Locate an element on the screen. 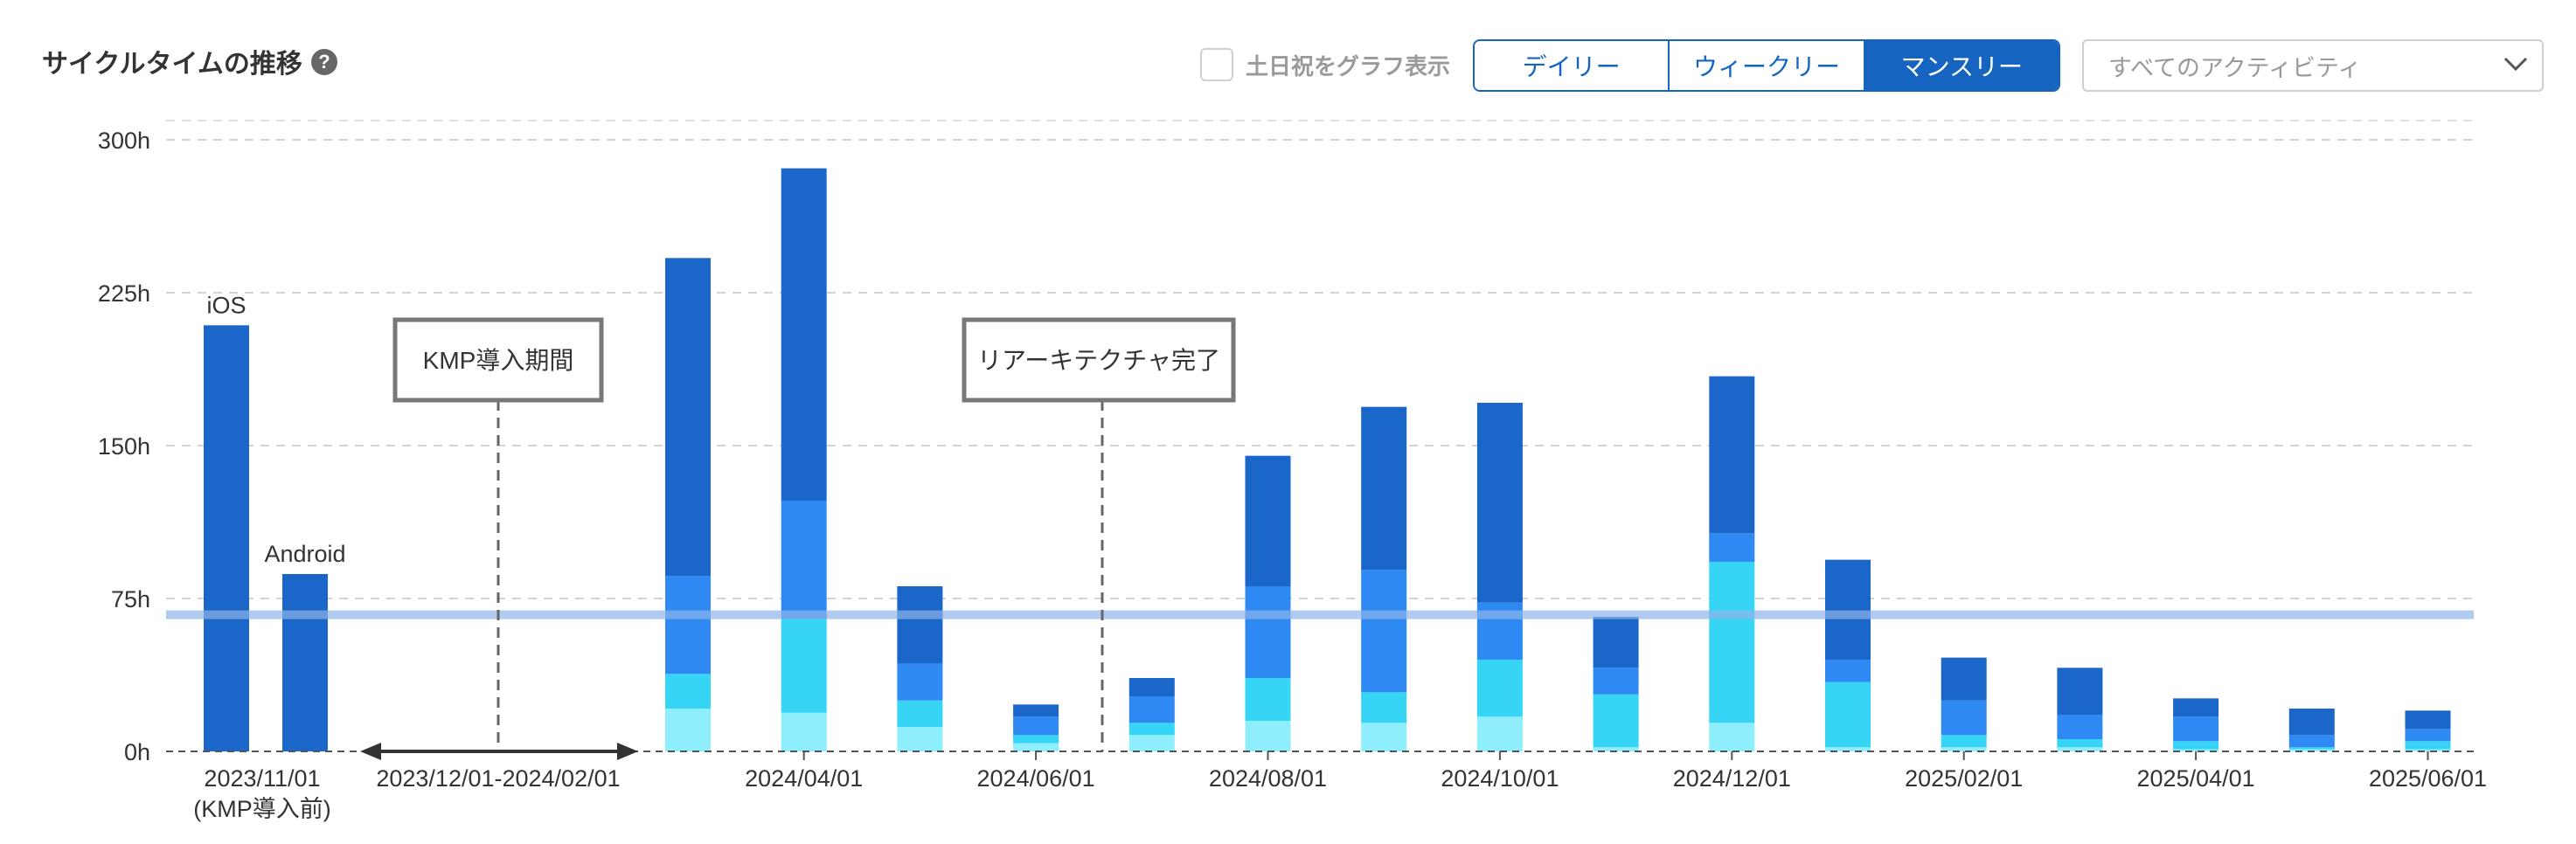 The height and width of the screenshot is (844, 2576). x-tick-label: 2023/11/01 is located at coordinates (262, 778).